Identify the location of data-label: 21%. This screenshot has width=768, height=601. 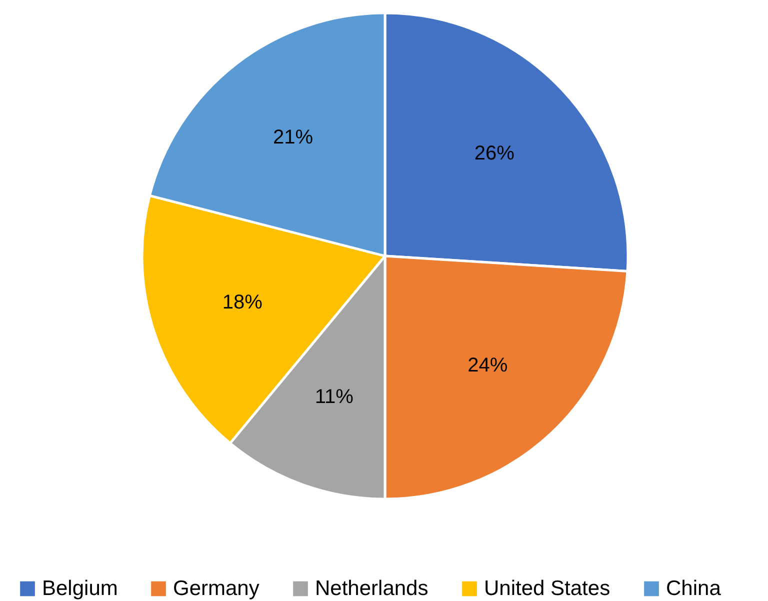
(293, 137).